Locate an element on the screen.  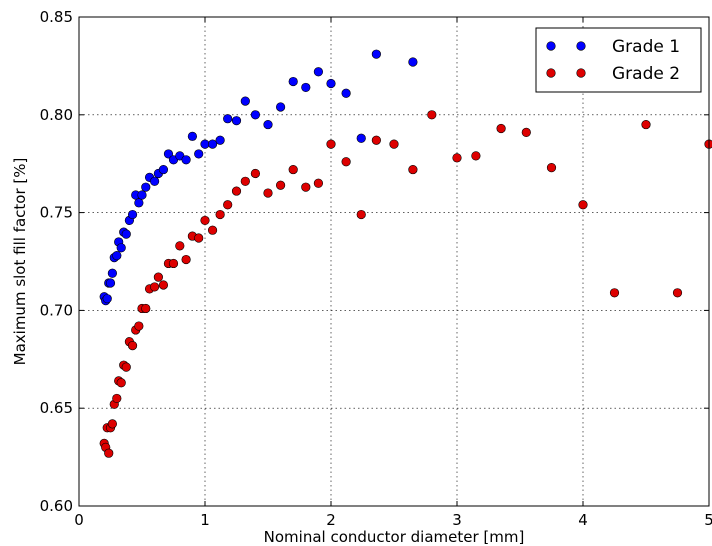
x-tick-label: 2 is located at coordinates (331, 520).